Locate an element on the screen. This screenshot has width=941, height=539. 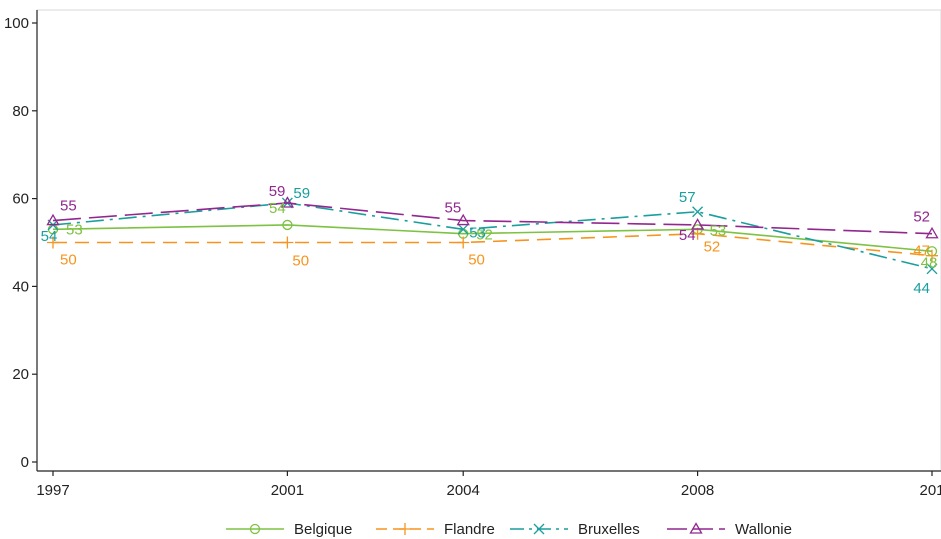
y-tick-label: 60 is located at coordinates (20, 199).